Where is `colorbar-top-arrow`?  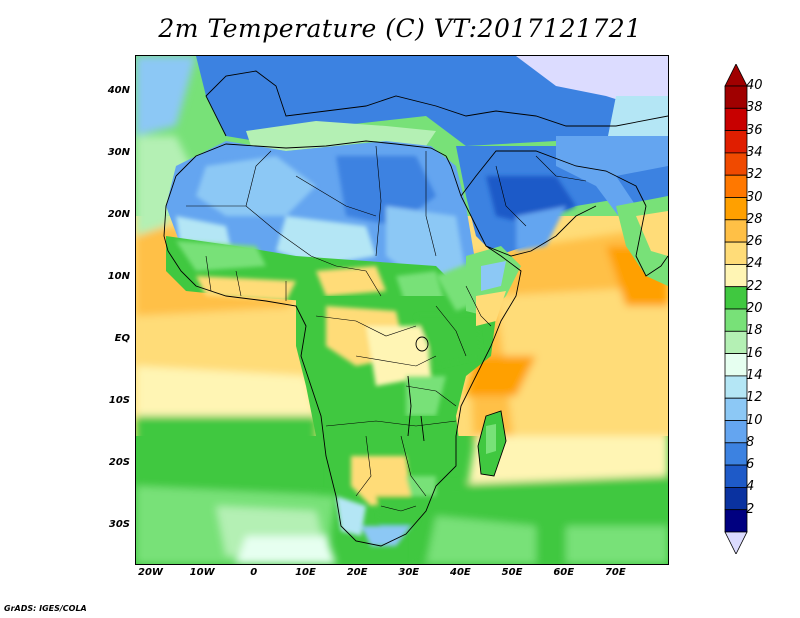
colorbar-top-arrow is located at coordinates (736, 75).